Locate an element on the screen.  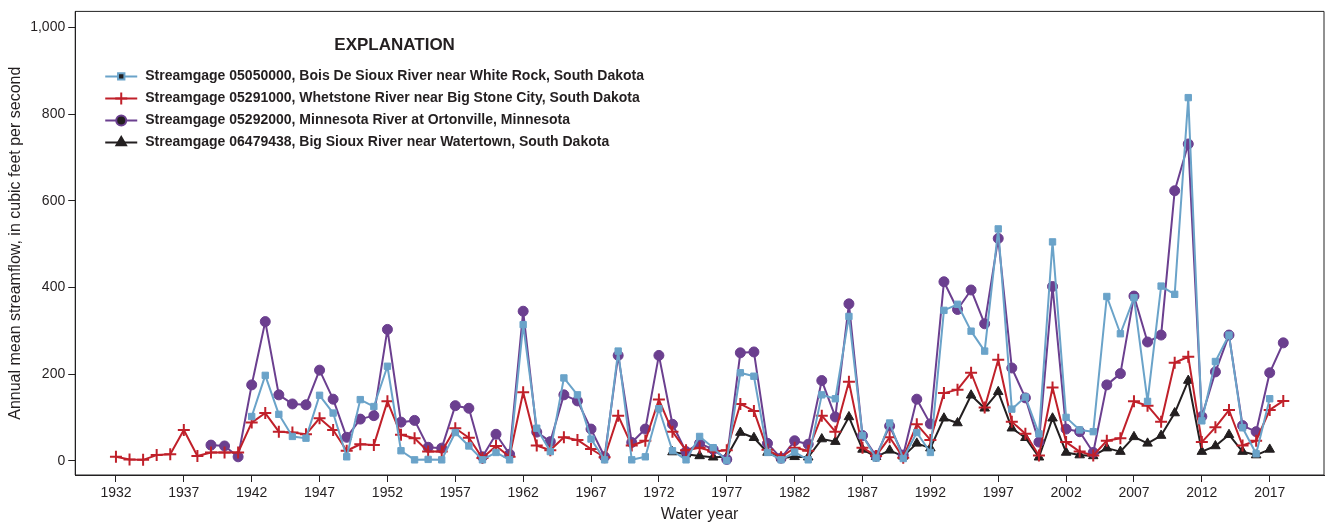
x-tick-label: 1987 is located at coordinates (862, 492).